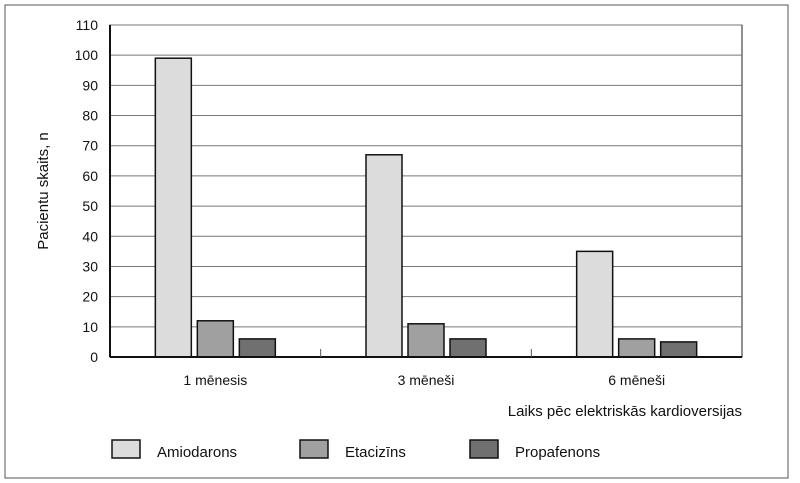 This screenshot has width=800, height=483. I want to click on y-axis-label: Pacientu skaits, n, so click(43, 191).